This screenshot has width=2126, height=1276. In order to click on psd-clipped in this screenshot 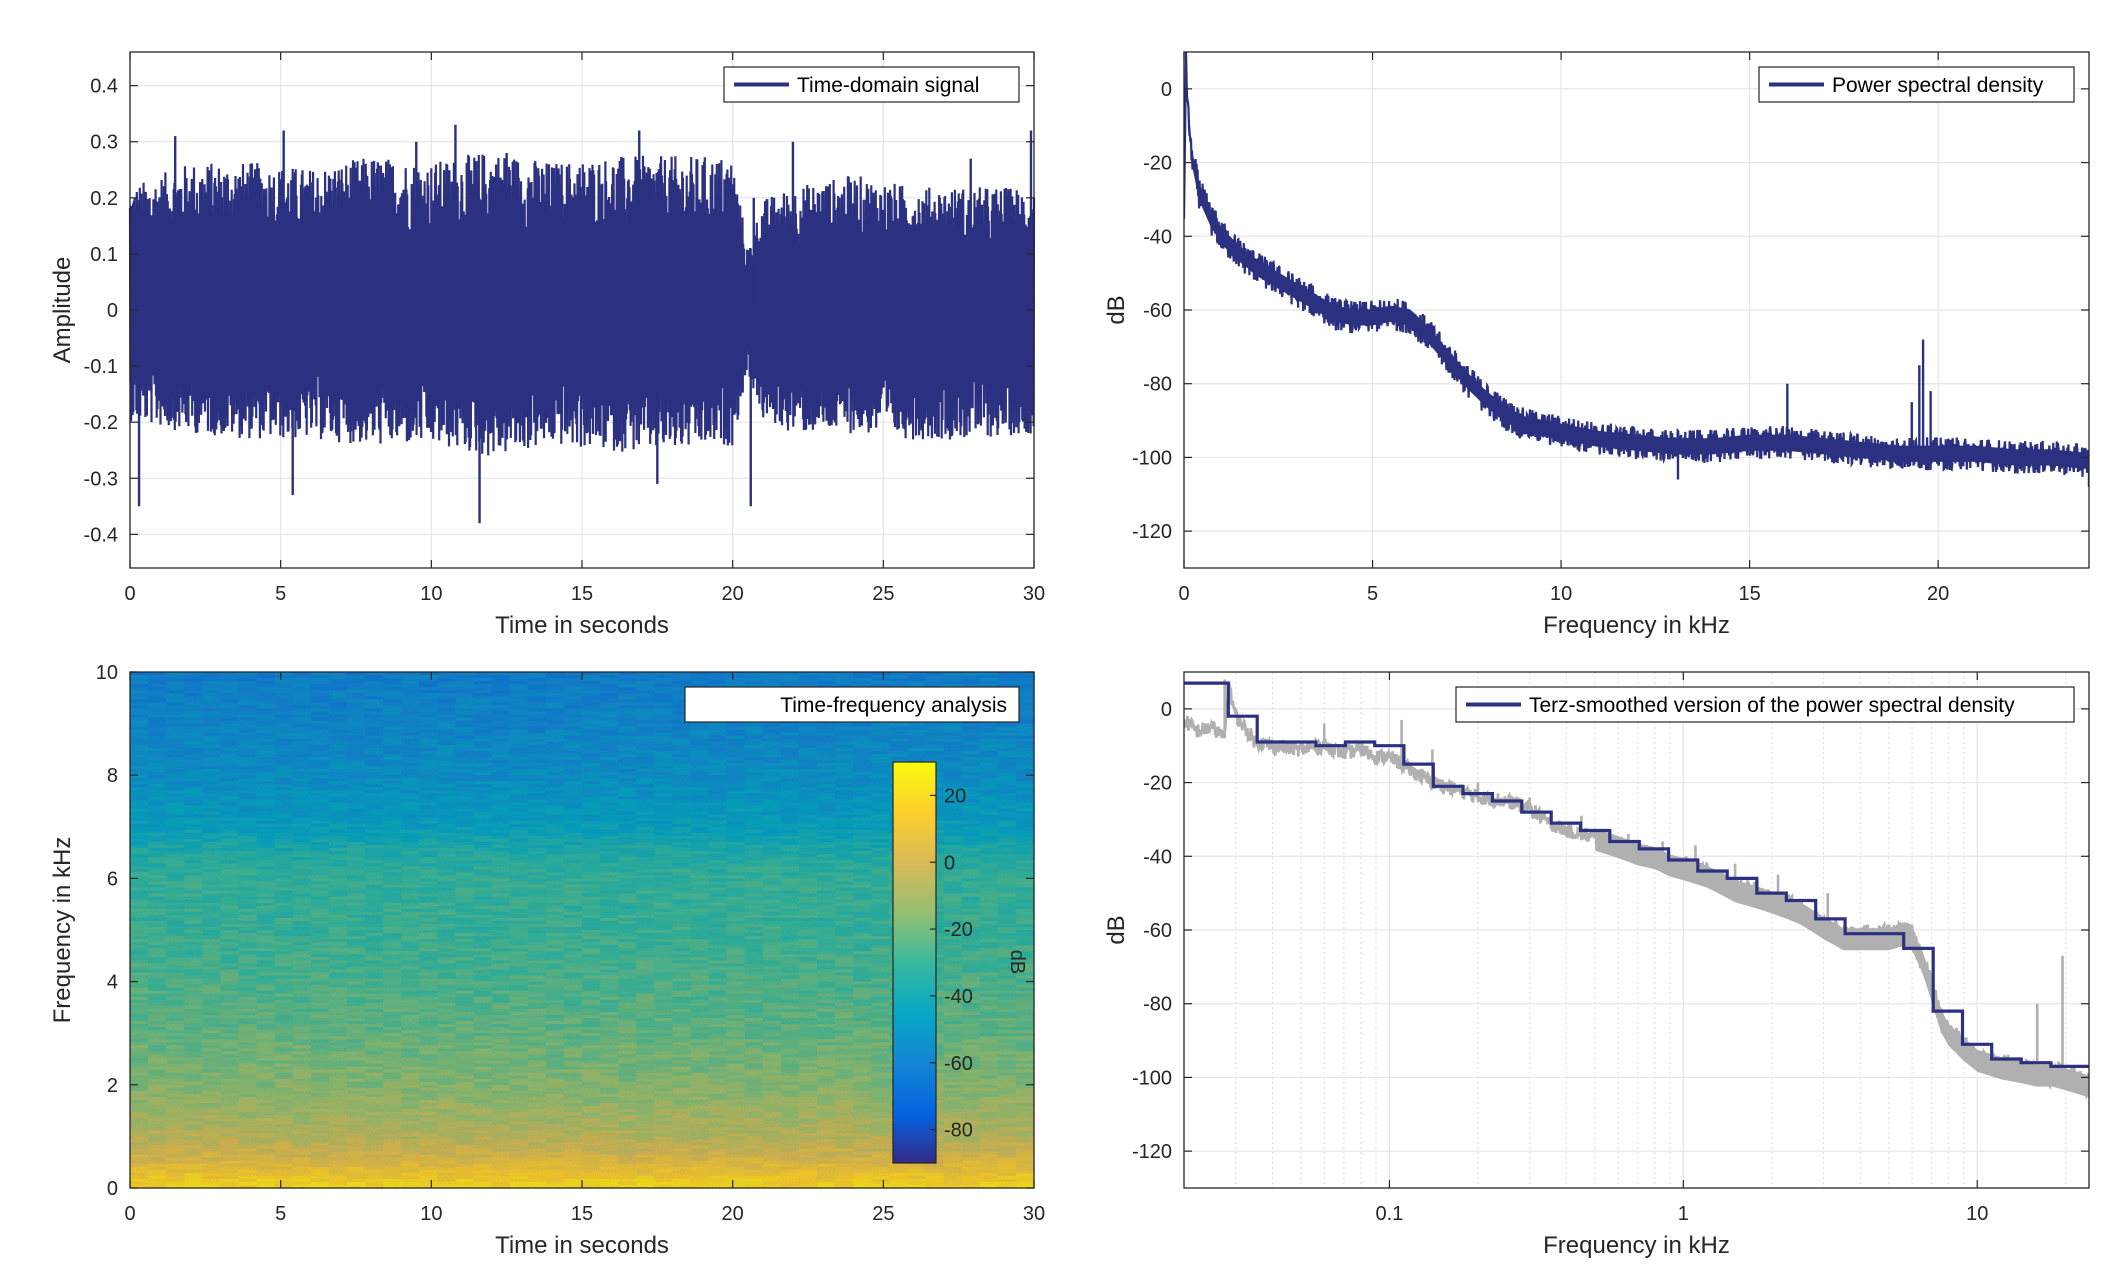, I will do `click(1636, 269)`.